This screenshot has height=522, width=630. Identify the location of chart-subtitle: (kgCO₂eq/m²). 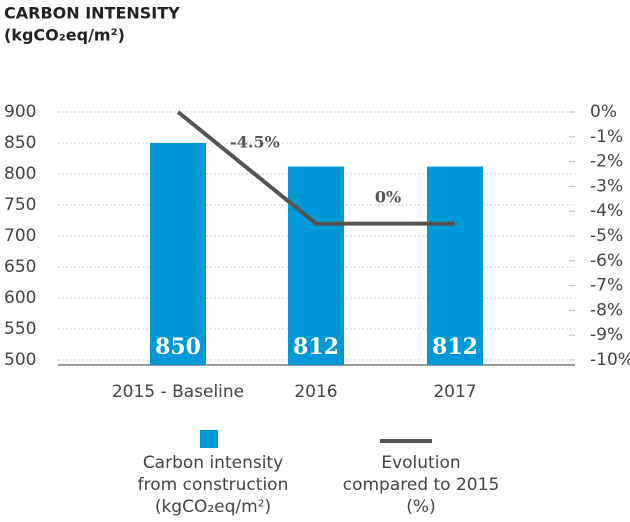
(64, 35).